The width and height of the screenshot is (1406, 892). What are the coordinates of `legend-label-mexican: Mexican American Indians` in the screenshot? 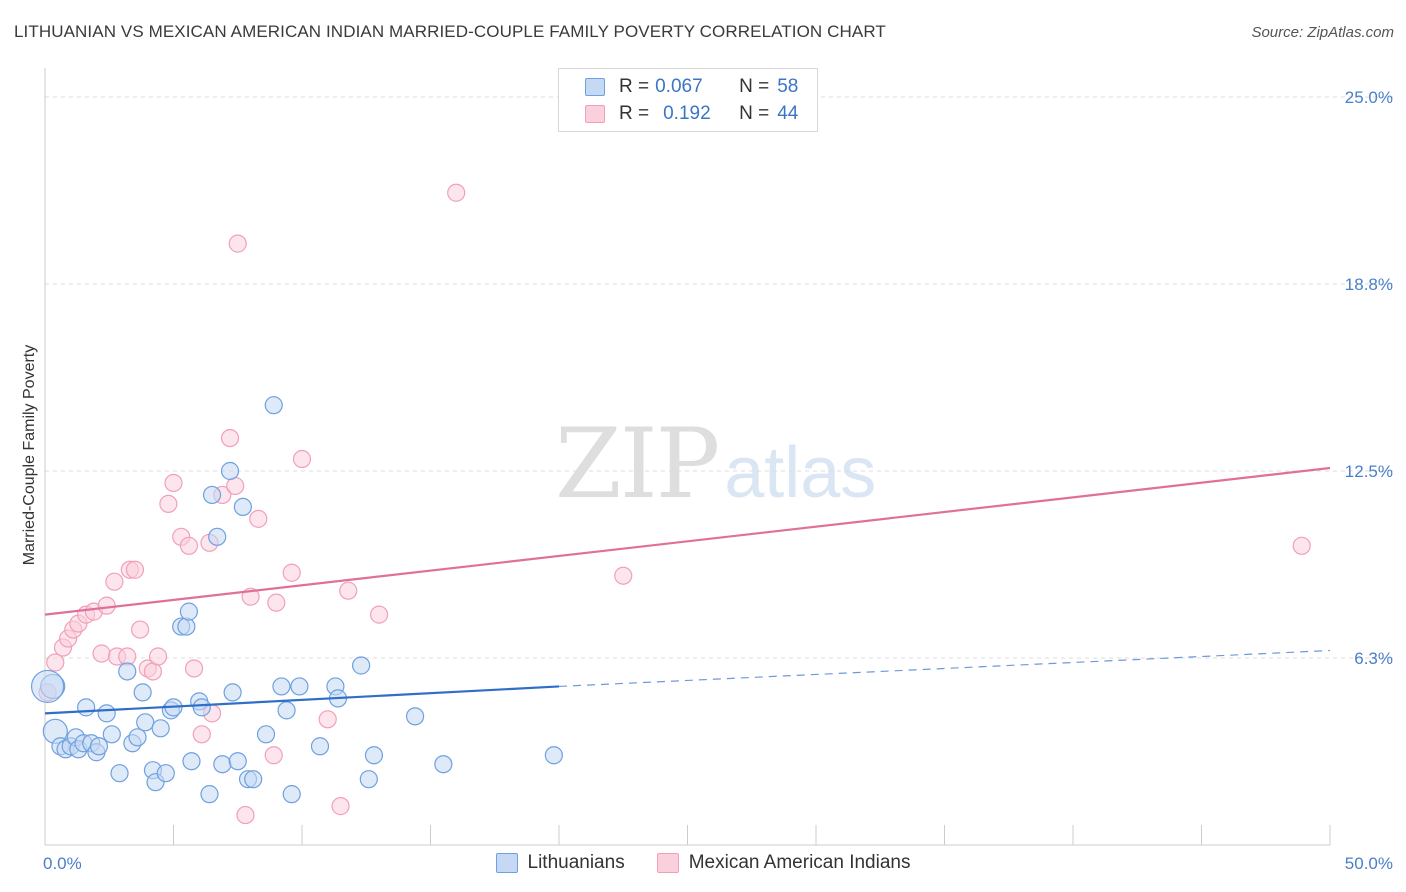 It's located at (799, 862).